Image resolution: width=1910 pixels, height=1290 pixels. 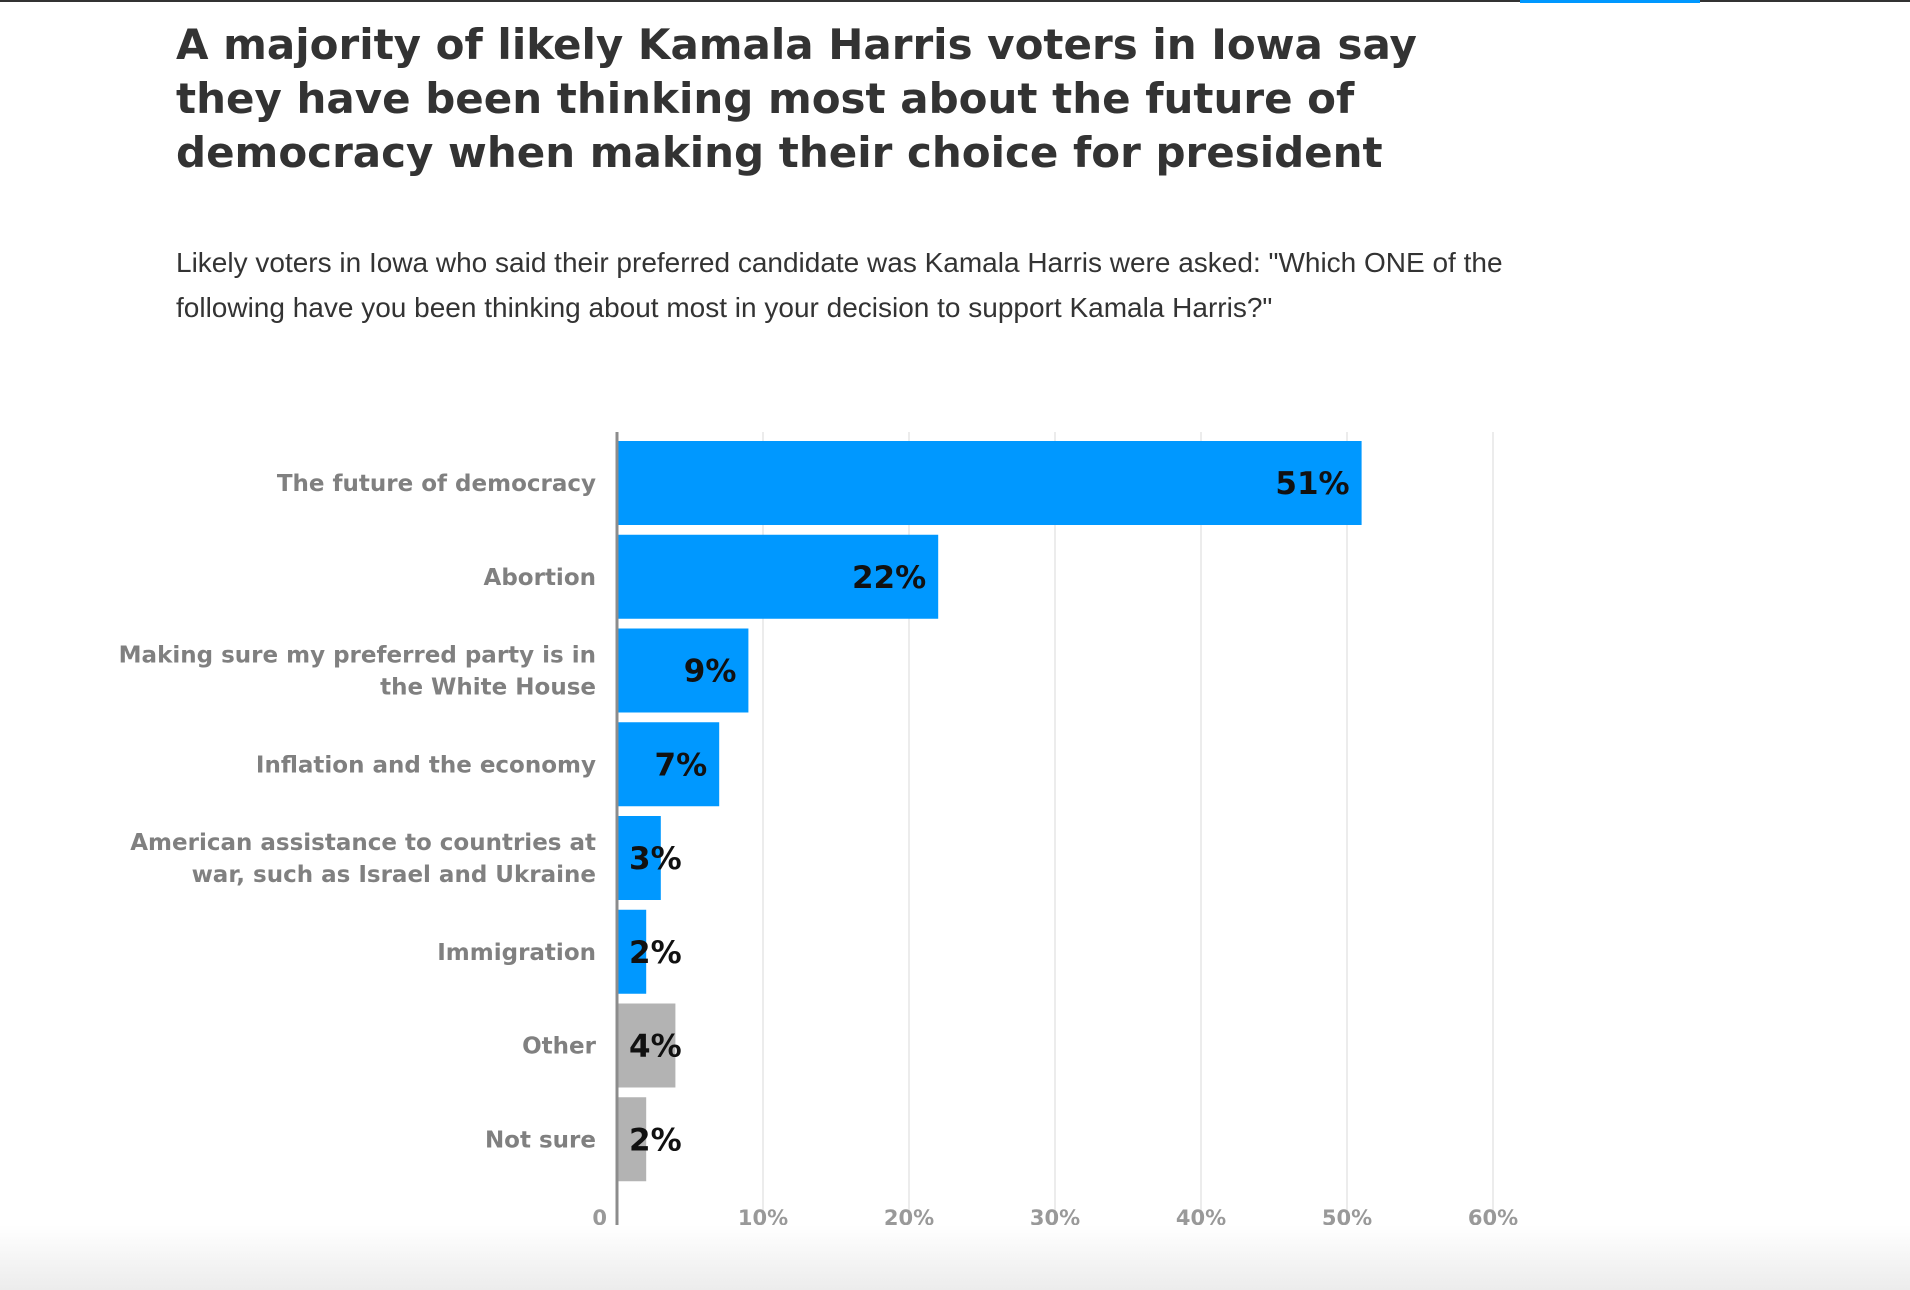 What do you see at coordinates (540, 1140) in the screenshot?
I see `category-label: Not sure` at bounding box center [540, 1140].